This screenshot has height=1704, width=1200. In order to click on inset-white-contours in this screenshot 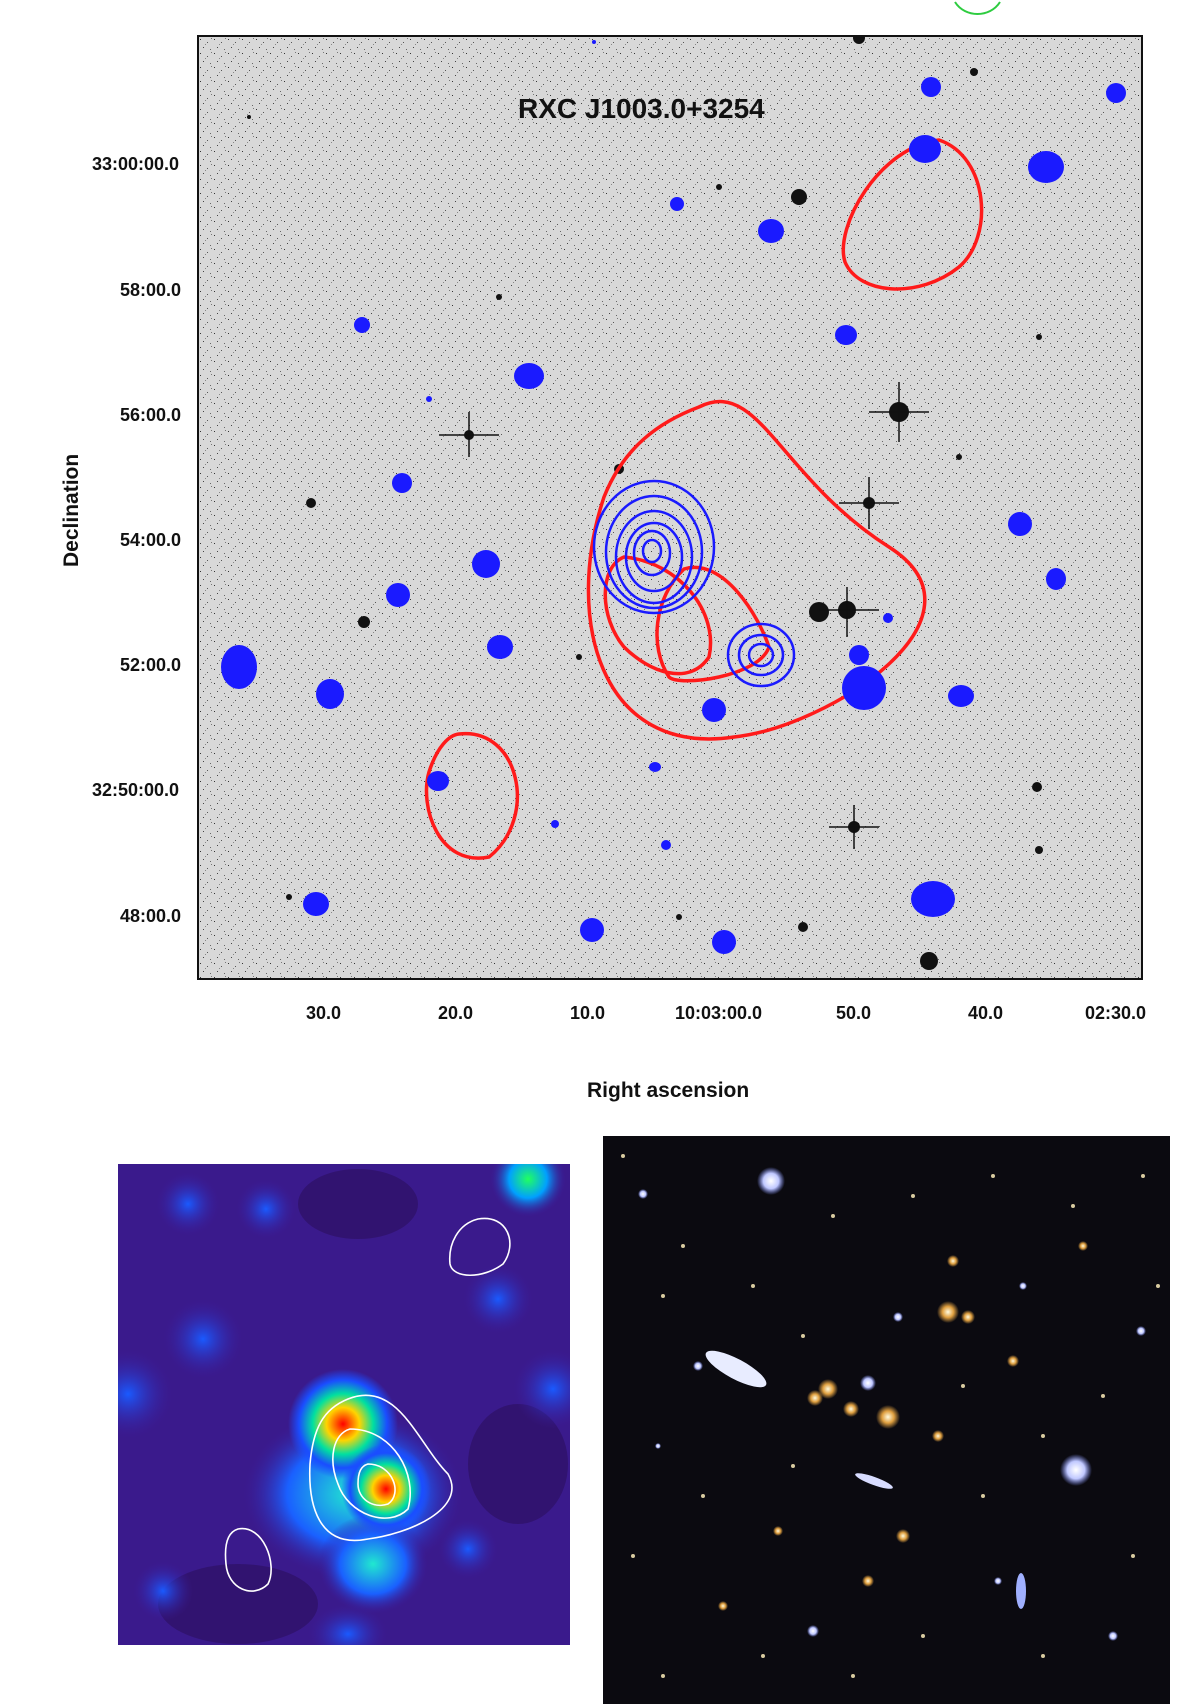, I will do `click(367, 1404)`.